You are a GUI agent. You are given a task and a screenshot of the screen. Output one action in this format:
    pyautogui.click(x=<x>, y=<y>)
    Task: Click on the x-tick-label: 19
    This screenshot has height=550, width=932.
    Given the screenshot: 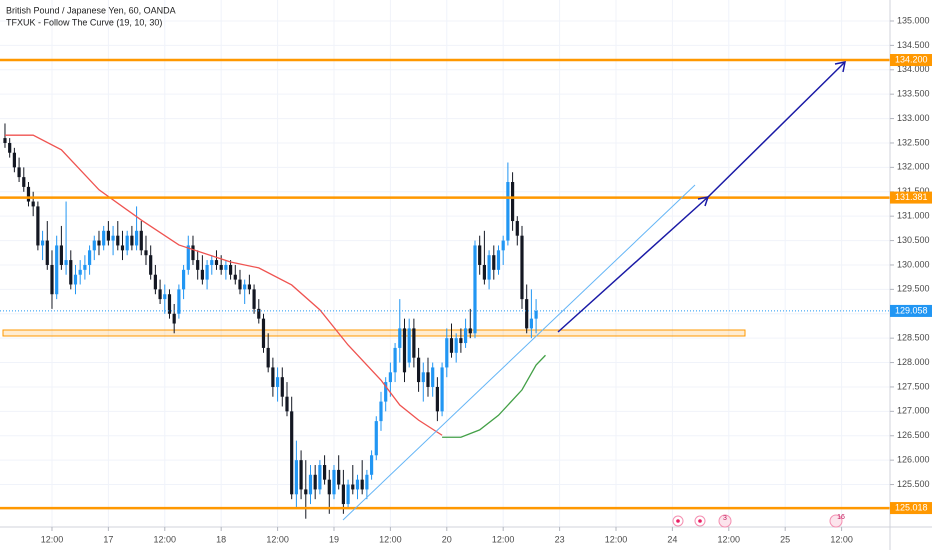 What is the action you would take?
    pyautogui.click(x=334, y=539)
    